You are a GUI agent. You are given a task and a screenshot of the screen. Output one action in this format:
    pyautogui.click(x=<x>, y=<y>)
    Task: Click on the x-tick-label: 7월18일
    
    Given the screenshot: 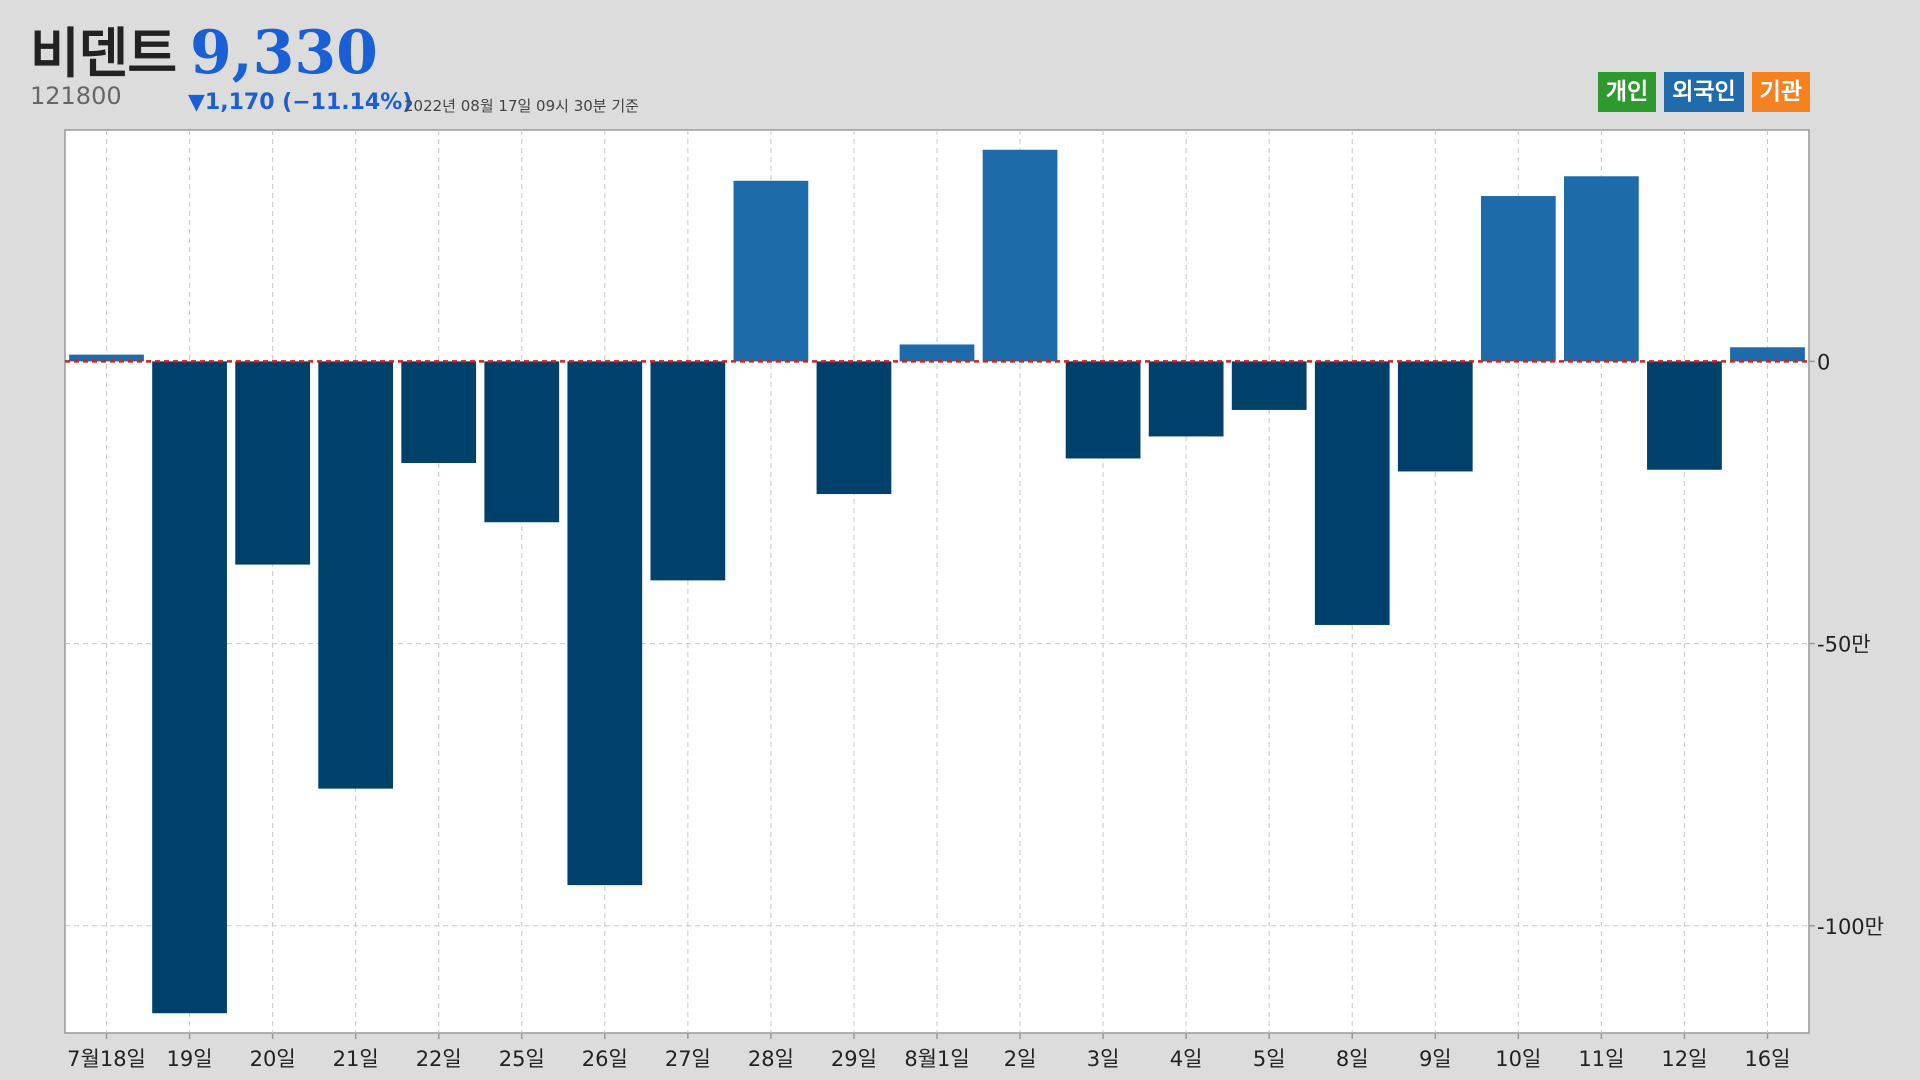 What is the action you would take?
    pyautogui.click(x=106, y=1059)
    